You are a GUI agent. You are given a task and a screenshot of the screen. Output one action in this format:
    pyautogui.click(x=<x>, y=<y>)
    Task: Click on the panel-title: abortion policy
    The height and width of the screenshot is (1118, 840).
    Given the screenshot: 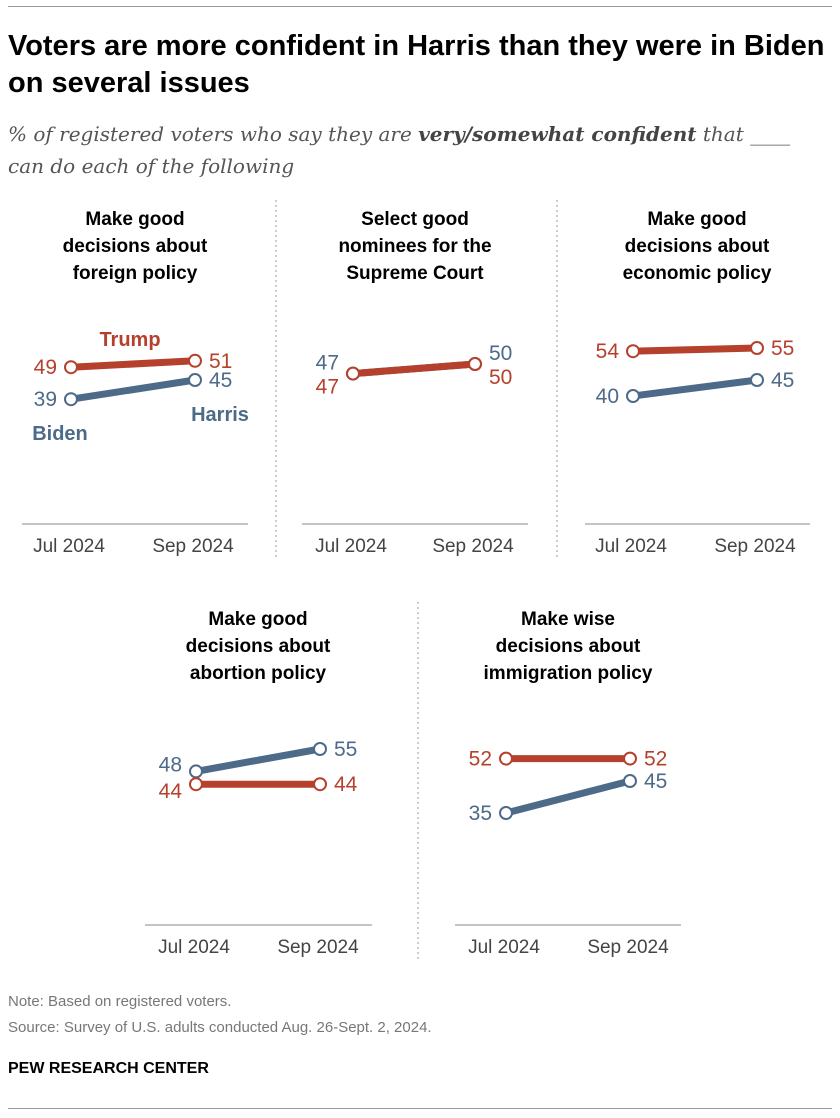 What is the action you would take?
    pyautogui.click(x=258, y=673)
    